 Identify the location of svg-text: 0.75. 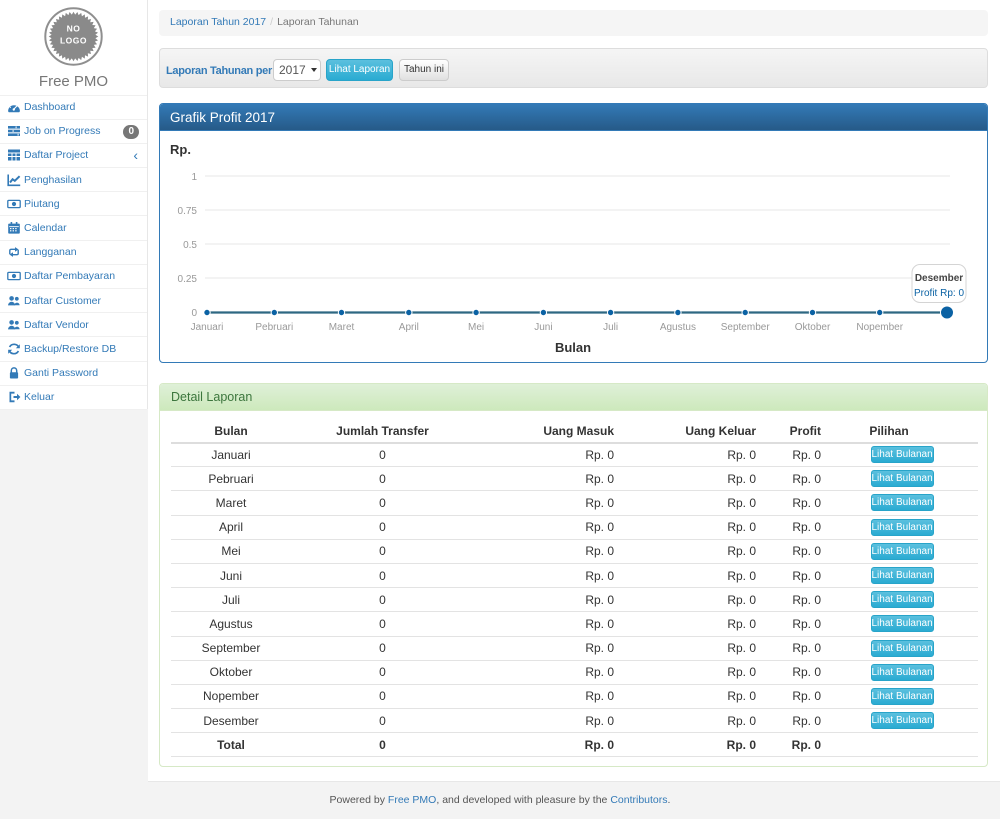
(188, 211).